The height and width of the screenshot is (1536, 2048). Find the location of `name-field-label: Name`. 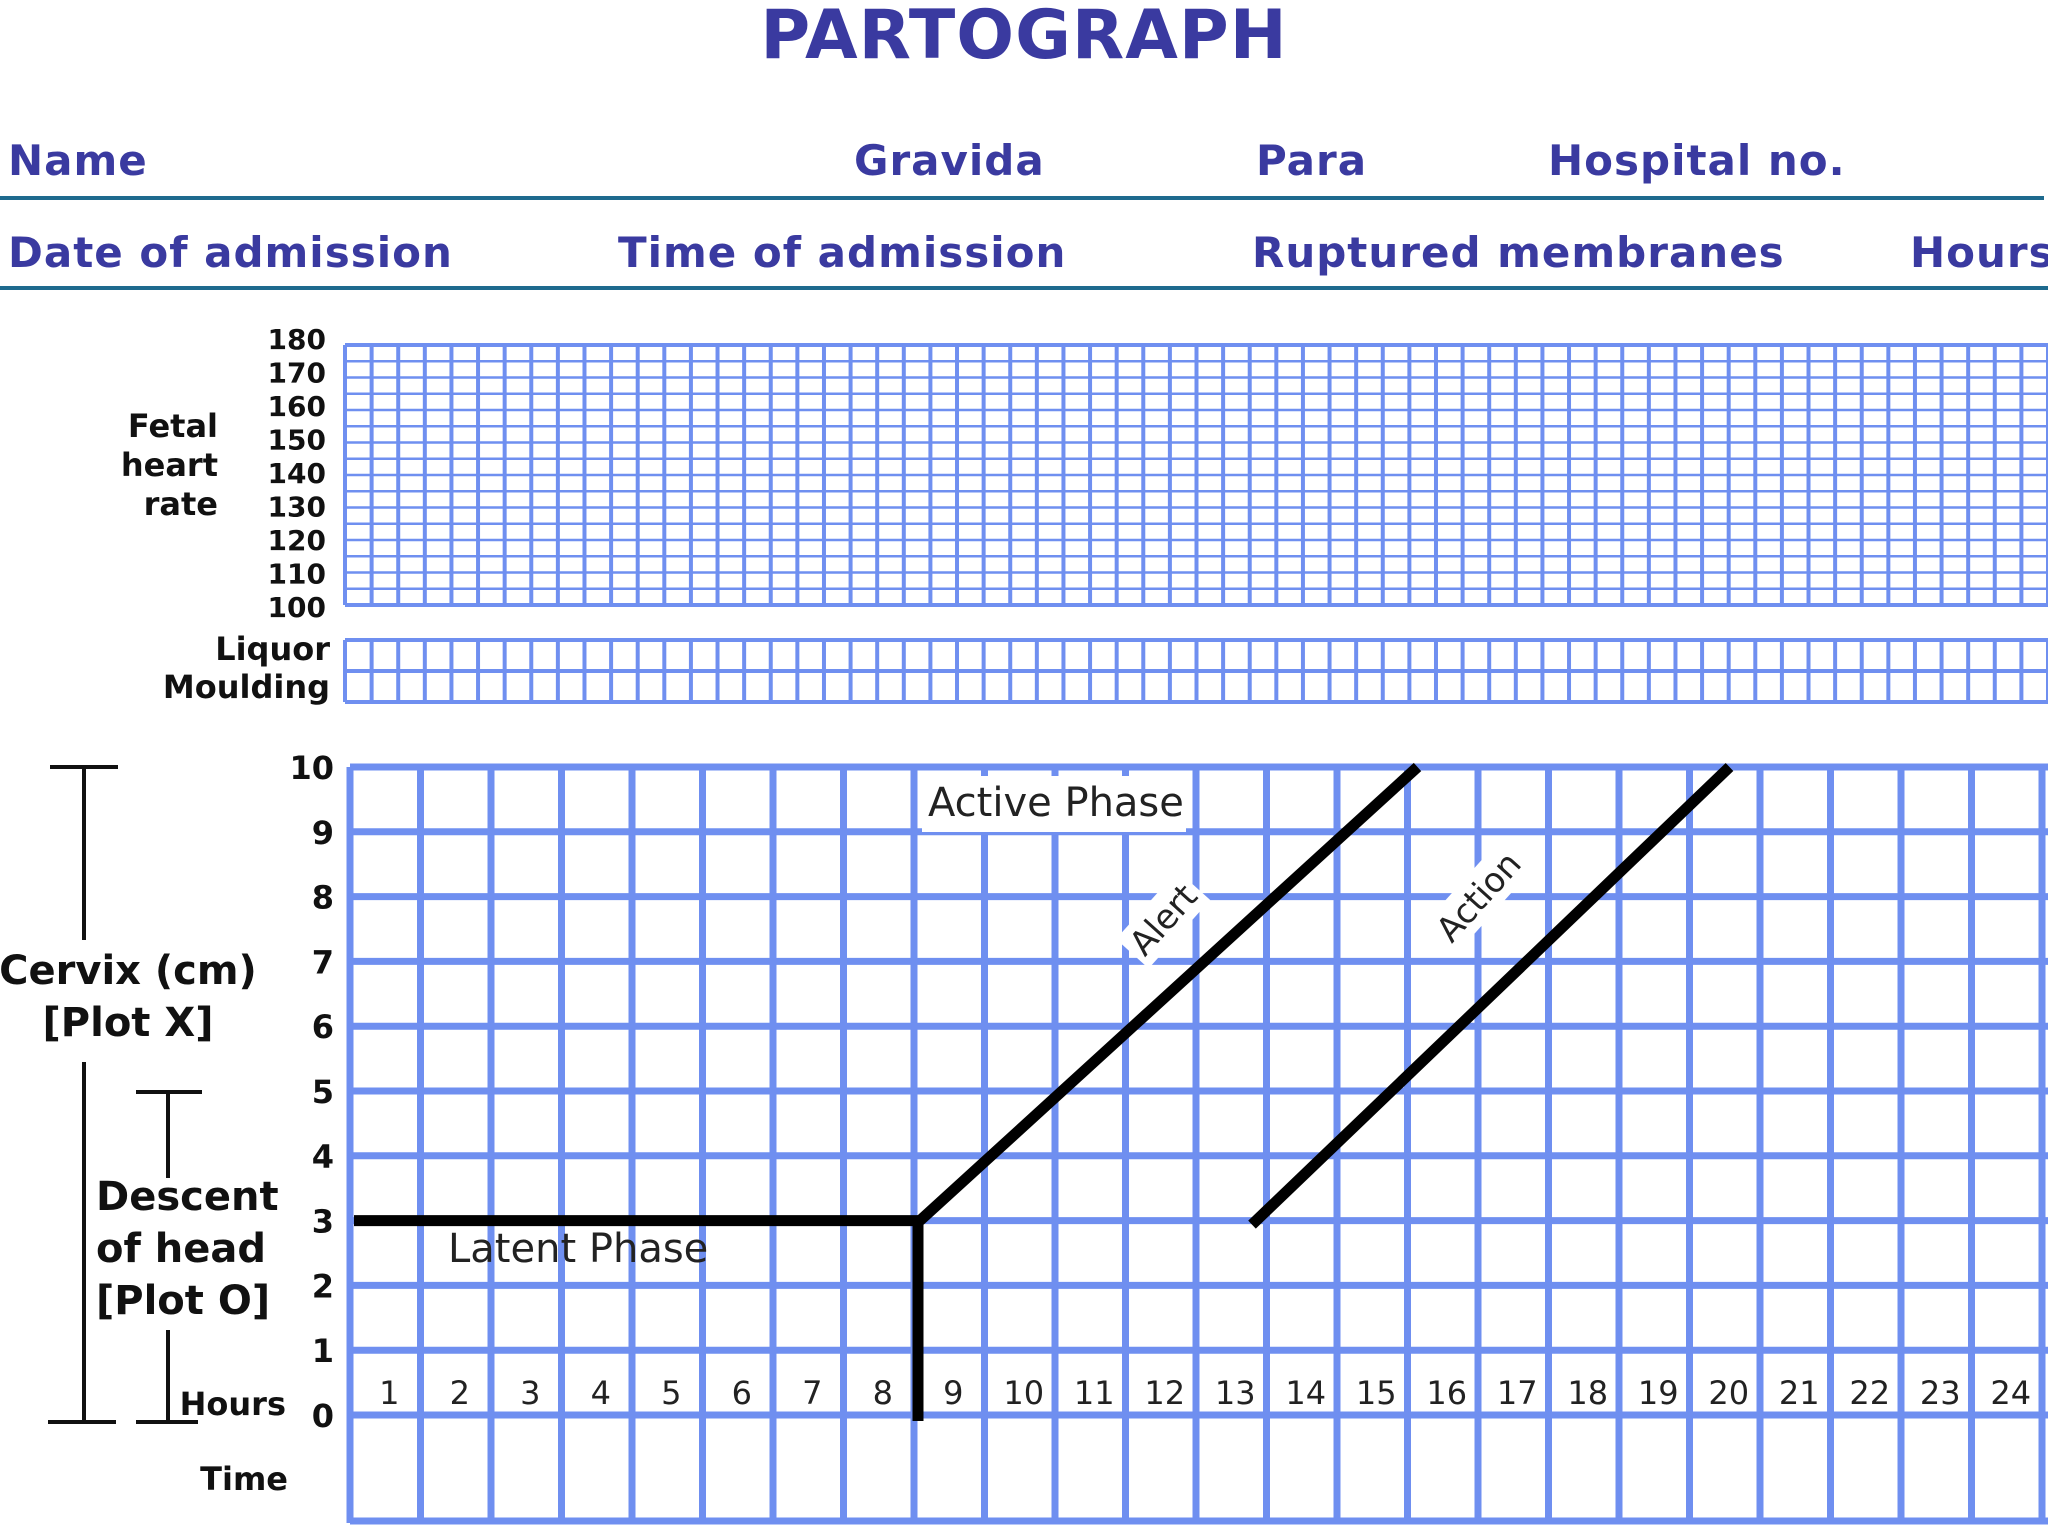

name-field-label: Name is located at coordinates (78, 160).